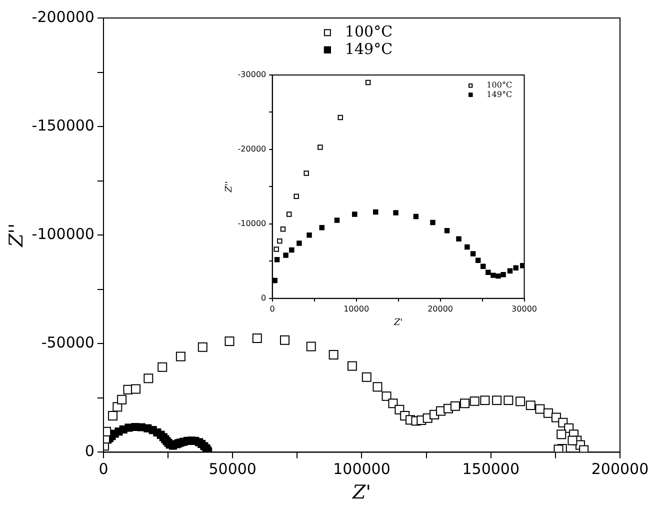  I want to click on y-tick-label: -20000, so click(252, 149).